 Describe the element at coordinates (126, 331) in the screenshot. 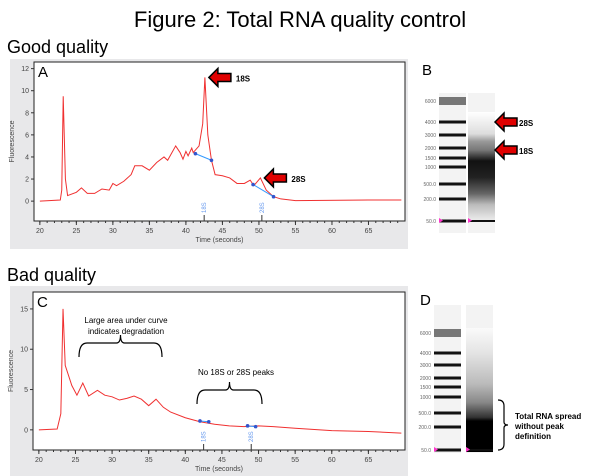

I see `degradation-note-line2: indicates degradation` at that location.